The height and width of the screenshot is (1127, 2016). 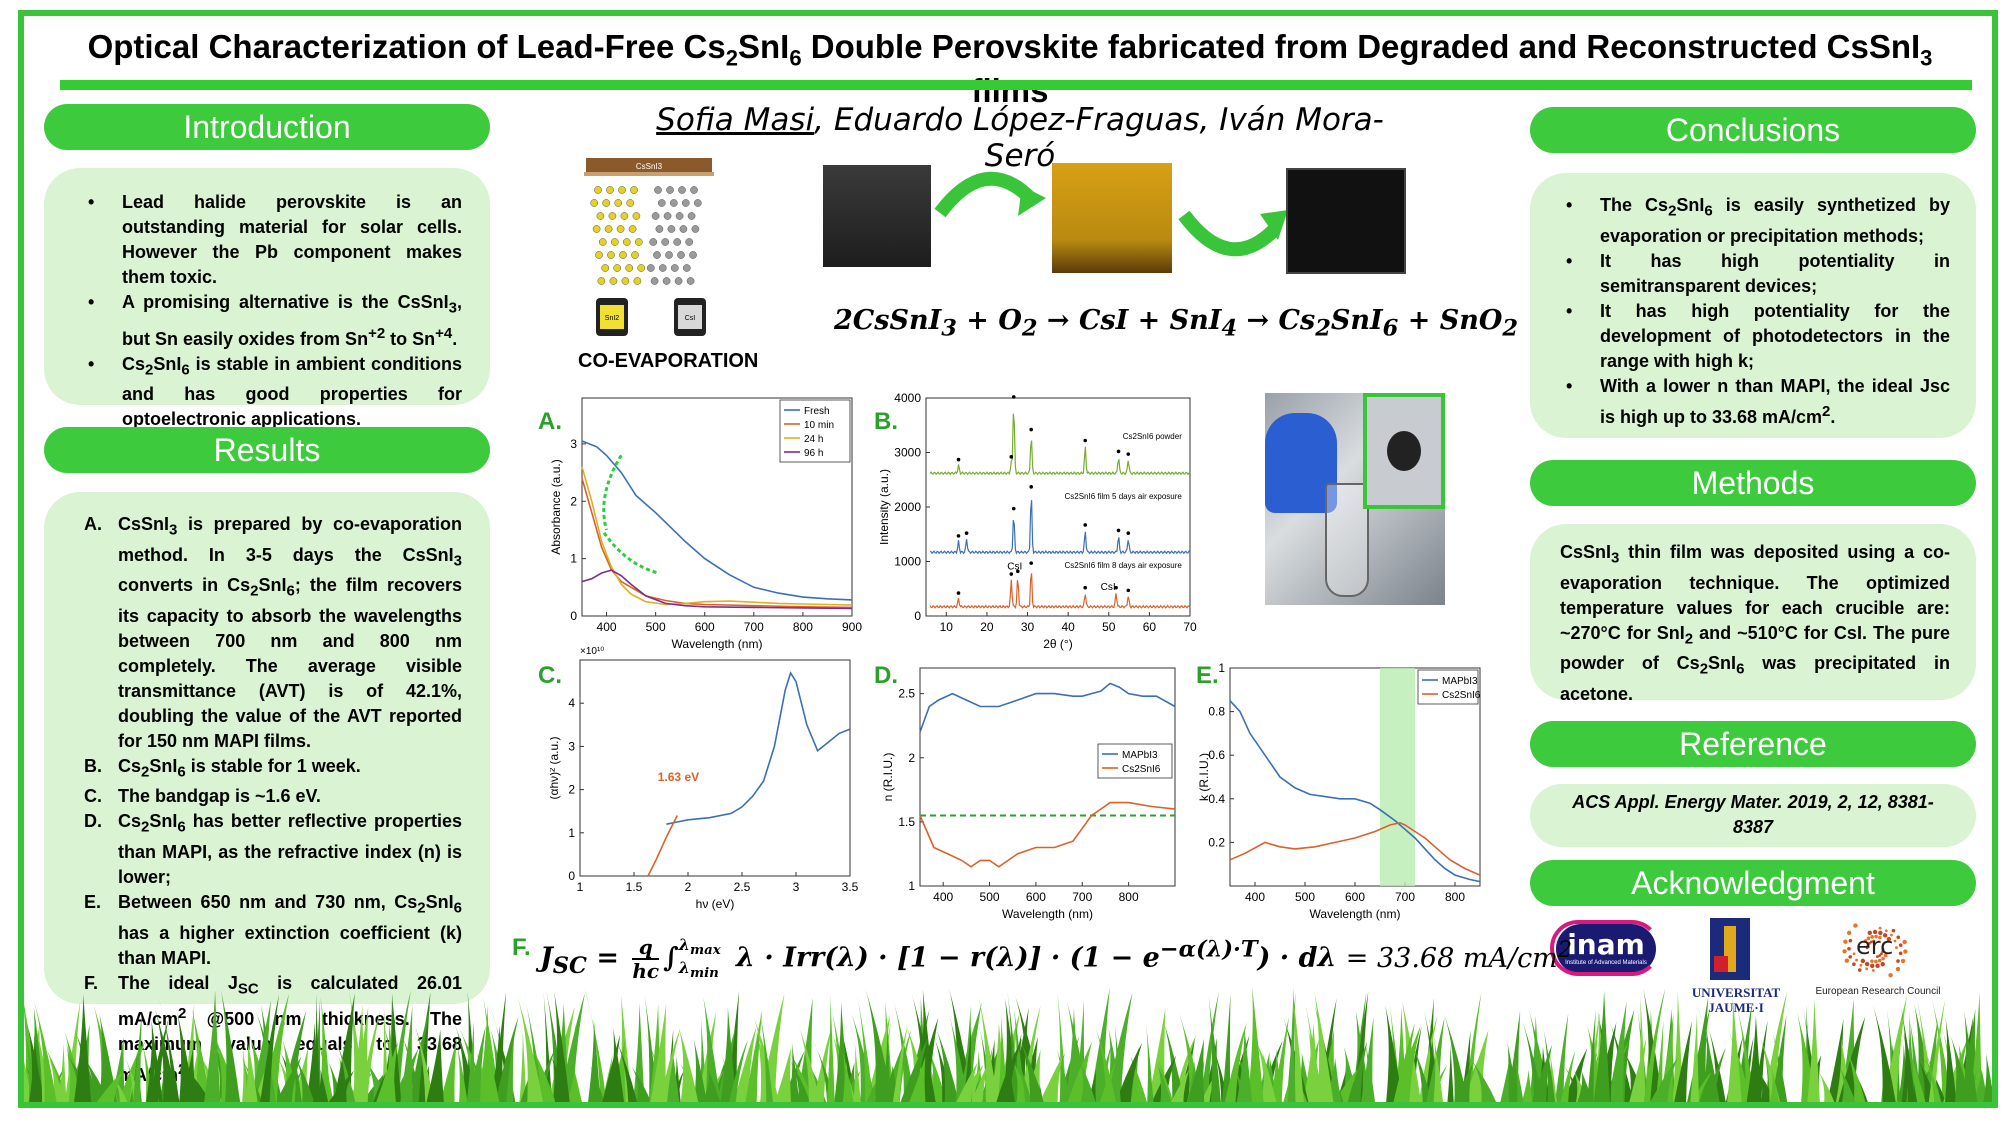 I want to click on y-tick-label: 2, so click(x=573, y=501).